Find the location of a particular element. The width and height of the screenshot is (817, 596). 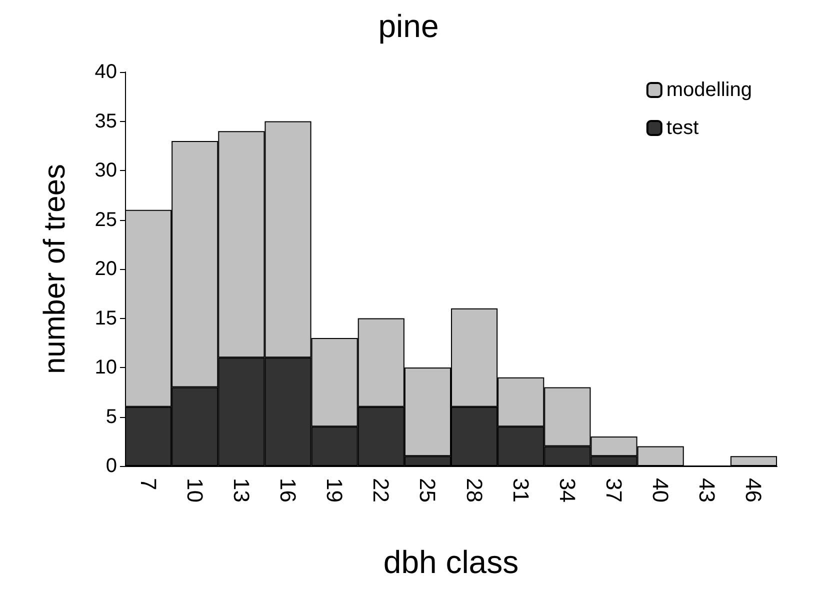

x-tick-label: 28 is located at coordinates (474, 490).